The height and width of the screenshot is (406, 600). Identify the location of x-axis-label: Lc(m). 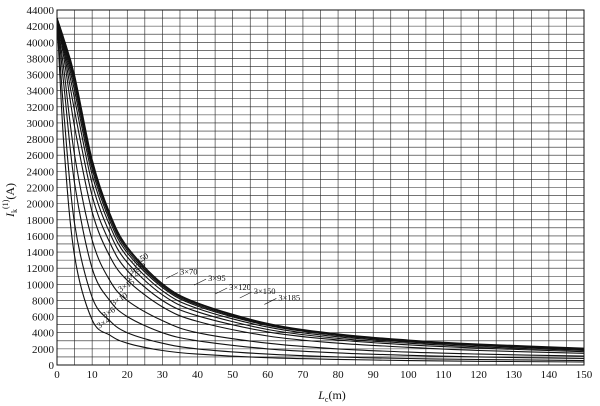
(331, 396).